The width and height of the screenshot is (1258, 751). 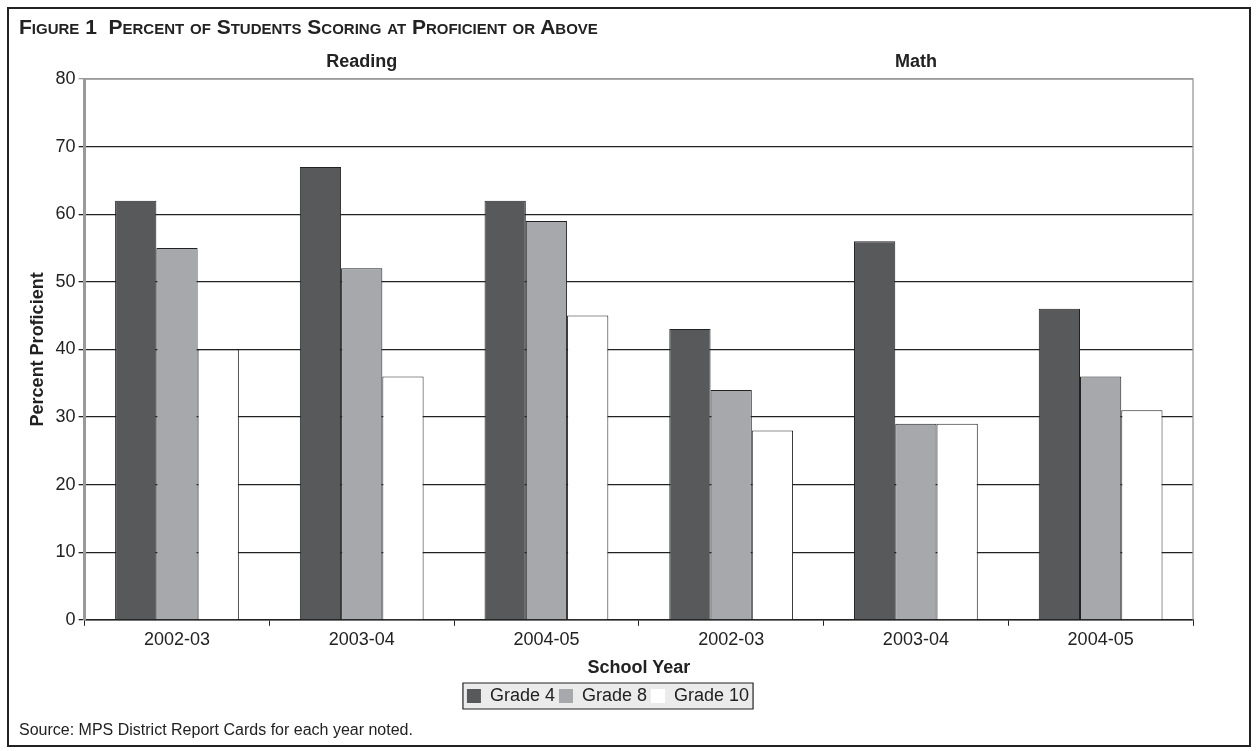 What do you see at coordinates (65, 280) in the screenshot?
I see `y-tick-label: 50` at bounding box center [65, 280].